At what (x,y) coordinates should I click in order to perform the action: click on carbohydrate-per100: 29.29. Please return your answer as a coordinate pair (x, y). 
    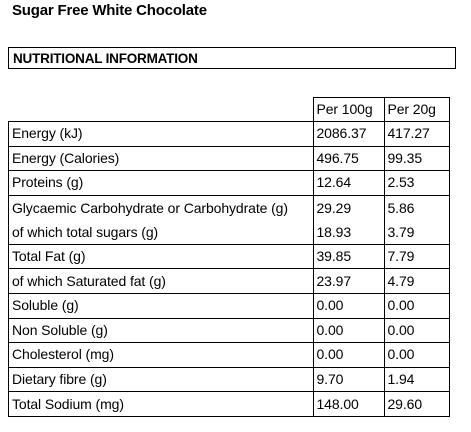
    Looking at the image, I should click on (334, 207).